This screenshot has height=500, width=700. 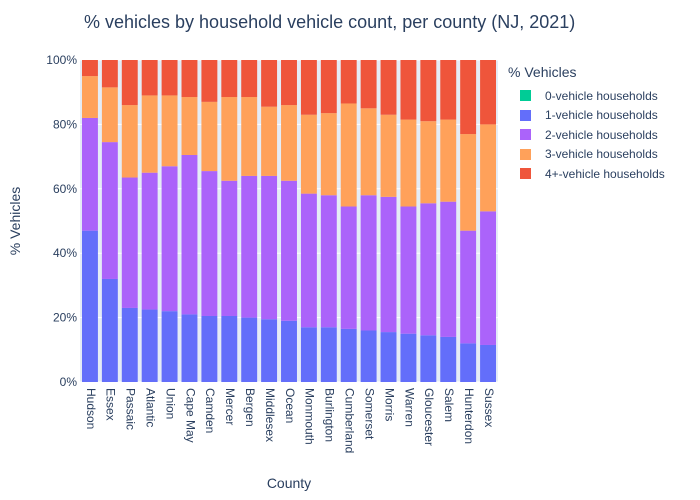 What do you see at coordinates (429, 417) in the screenshot?
I see `x-tick-label: Gloucester` at bounding box center [429, 417].